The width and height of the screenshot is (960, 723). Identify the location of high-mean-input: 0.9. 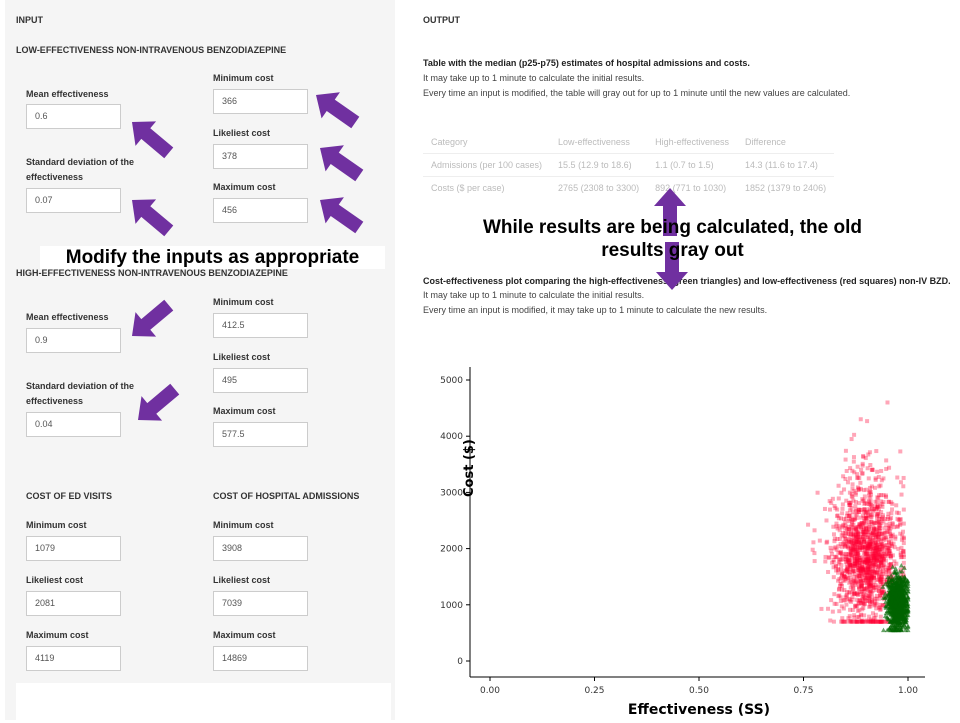
(73, 340).